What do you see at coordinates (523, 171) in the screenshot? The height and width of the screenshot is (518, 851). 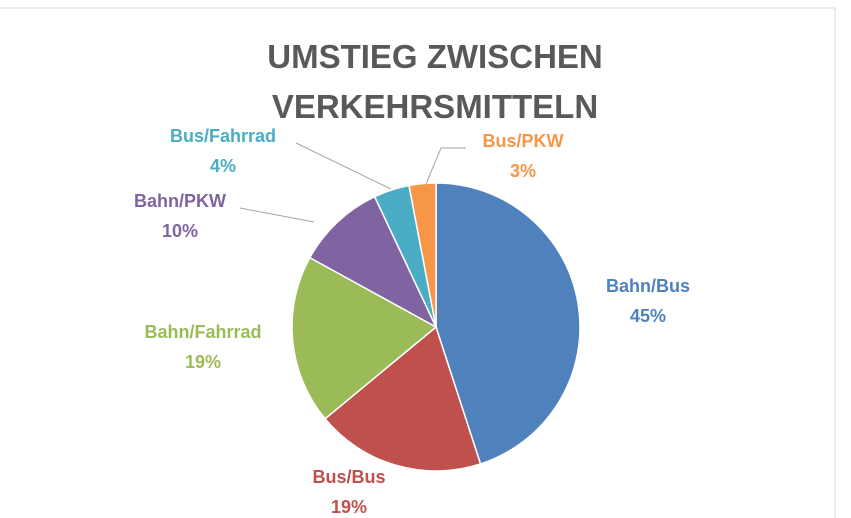 I see `slice-value: 3%` at bounding box center [523, 171].